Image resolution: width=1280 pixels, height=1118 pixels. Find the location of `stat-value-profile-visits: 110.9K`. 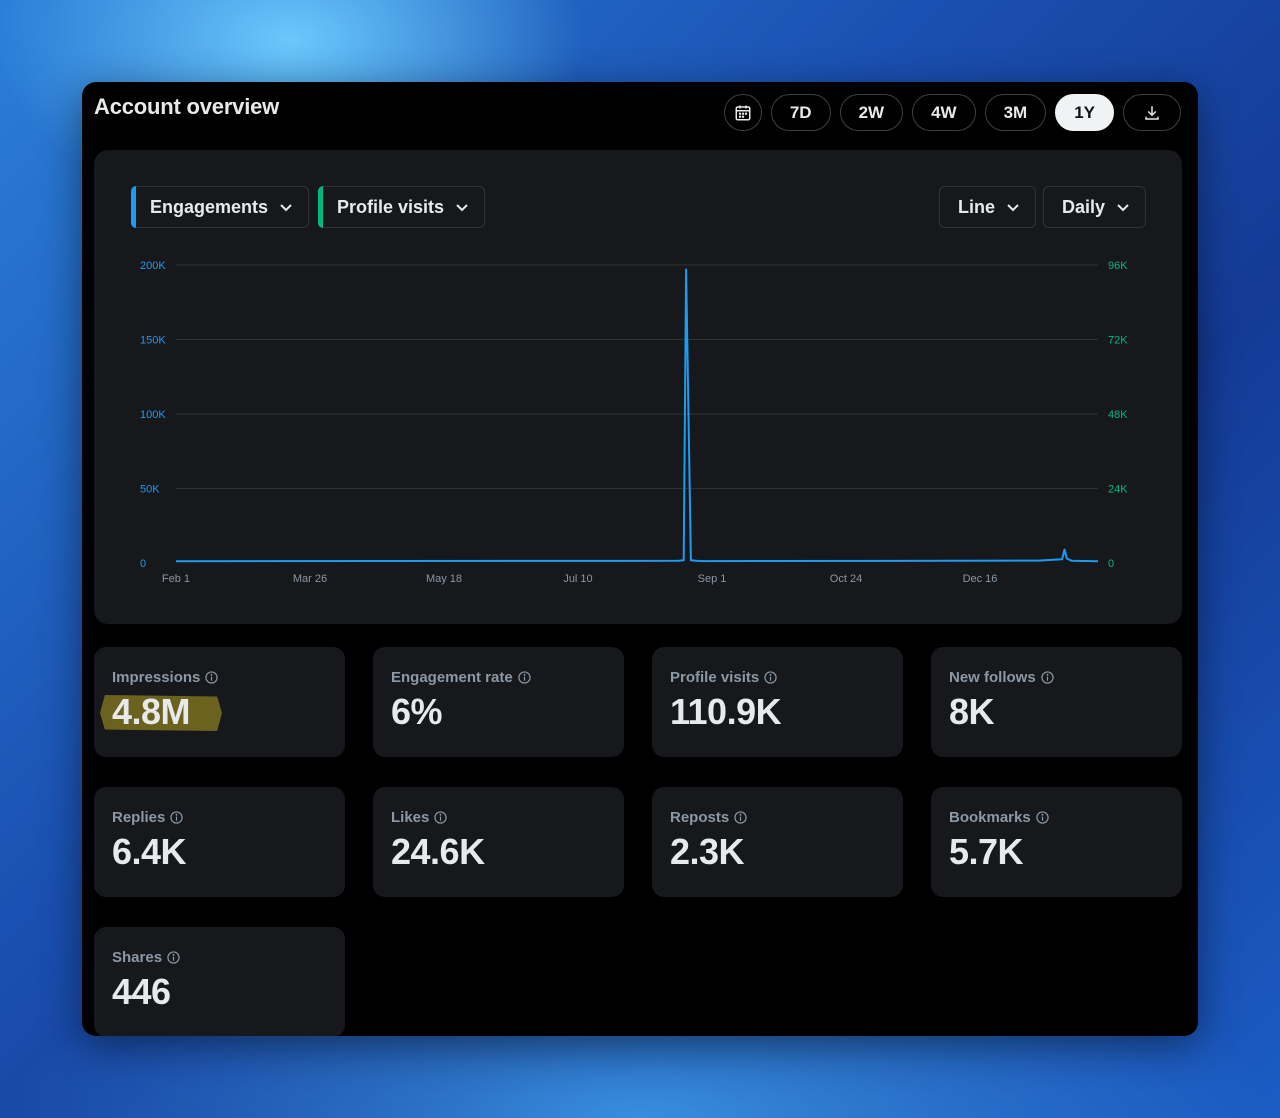

stat-value-profile-visits: 110.9K is located at coordinates (726, 711).